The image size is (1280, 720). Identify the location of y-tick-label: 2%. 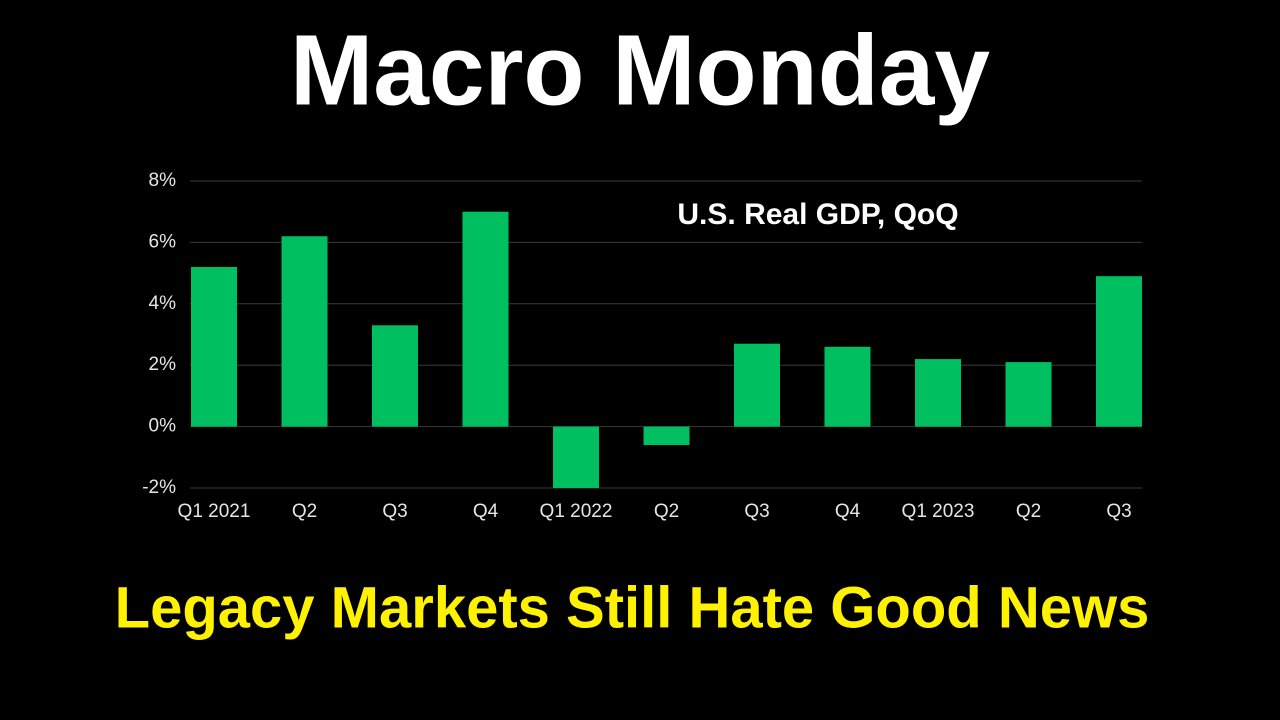
(163, 364).